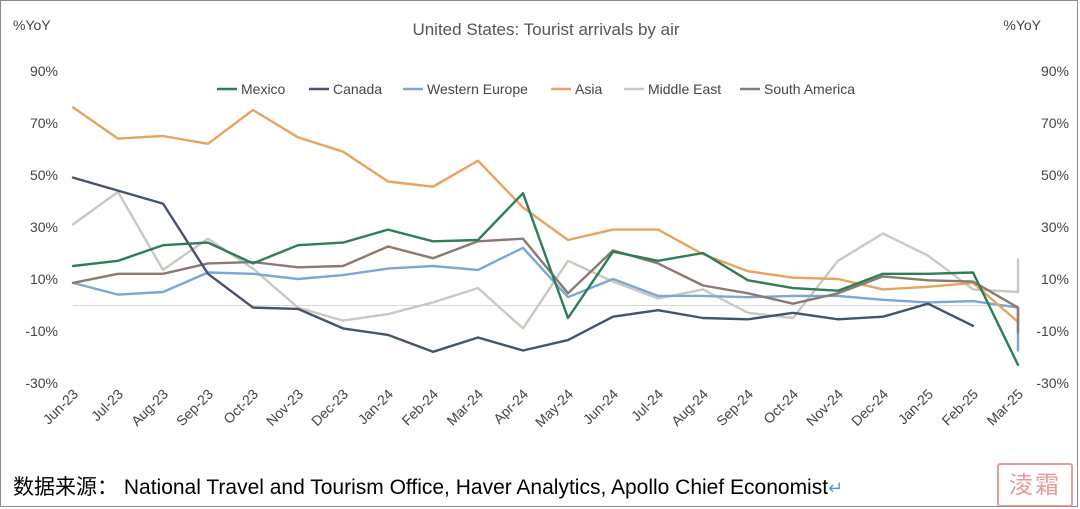 The image size is (1080, 509). Describe the element at coordinates (959, 407) in the screenshot. I see `x-tick-label: Feb-25` at that location.